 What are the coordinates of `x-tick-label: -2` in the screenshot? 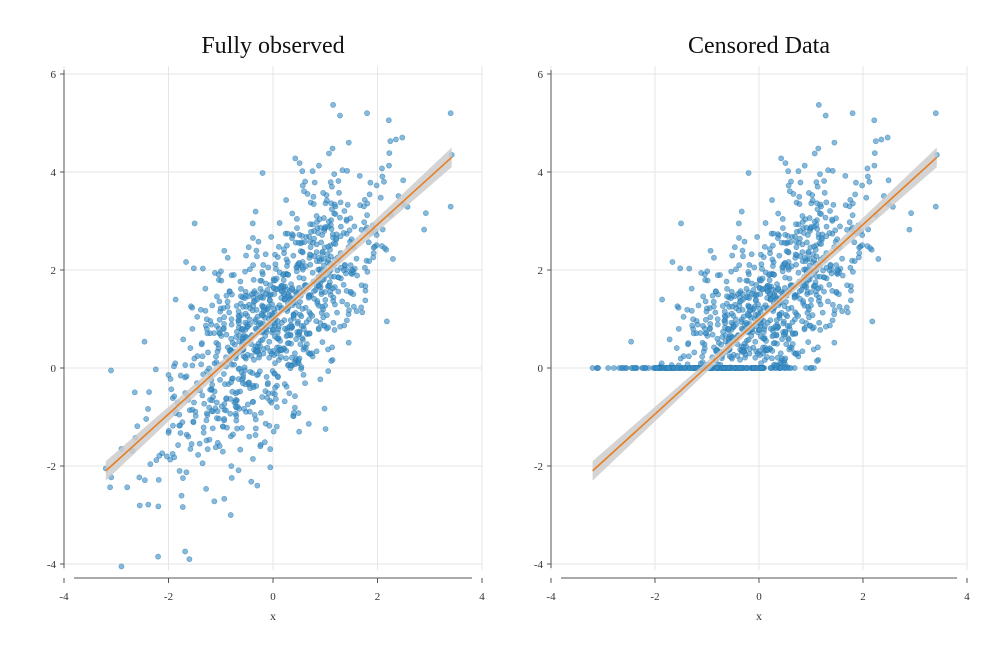 It's located at (168, 597).